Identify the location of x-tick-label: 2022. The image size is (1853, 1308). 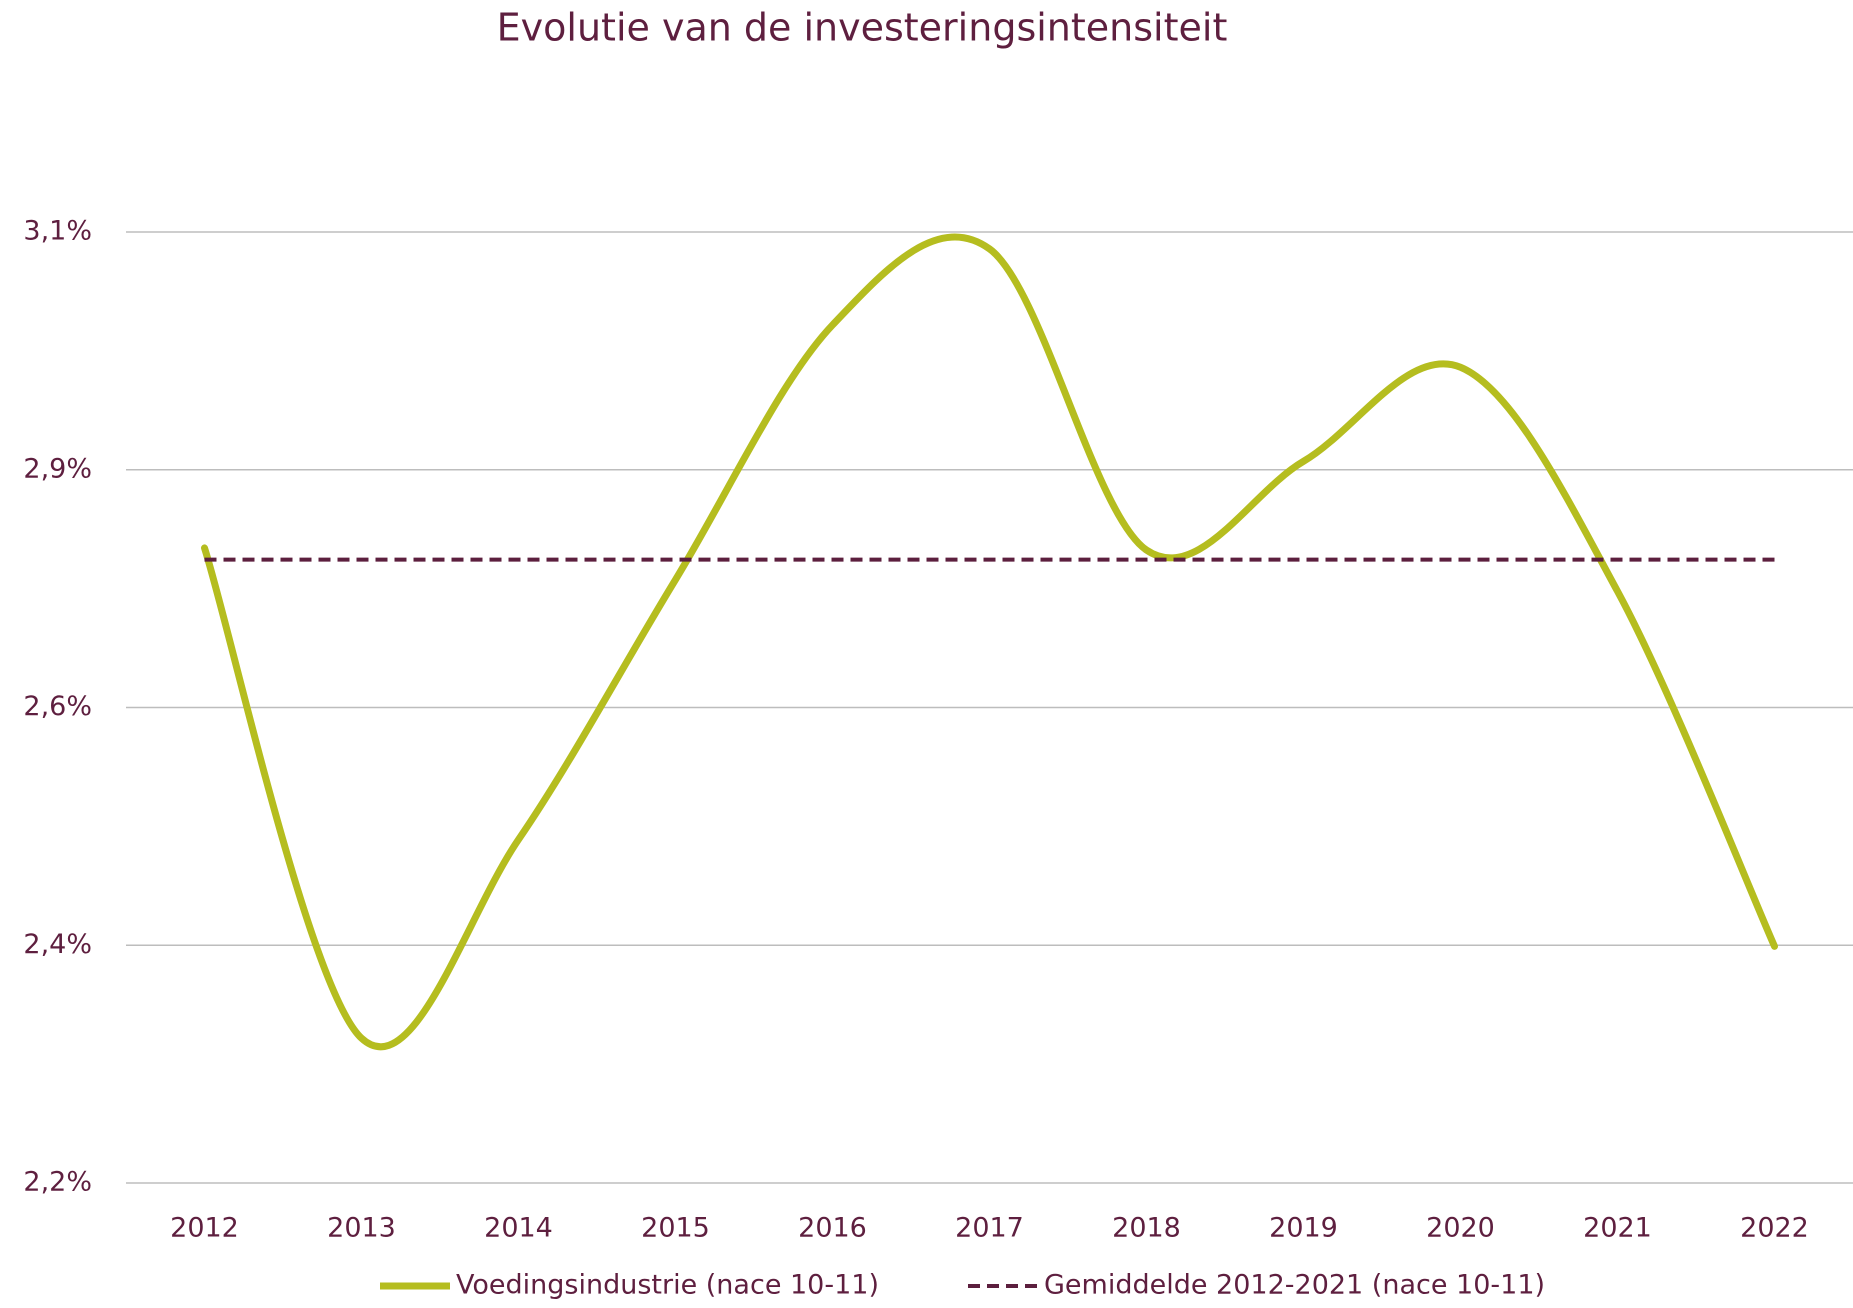
(1774, 1228).